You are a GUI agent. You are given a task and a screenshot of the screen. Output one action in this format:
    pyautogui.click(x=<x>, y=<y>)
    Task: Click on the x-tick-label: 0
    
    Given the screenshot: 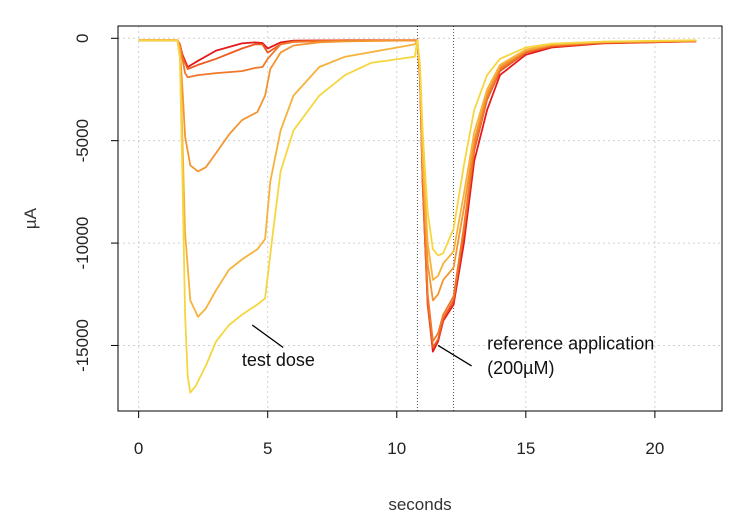 What is the action you would take?
    pyautogui.click(x=138, y=448)
    